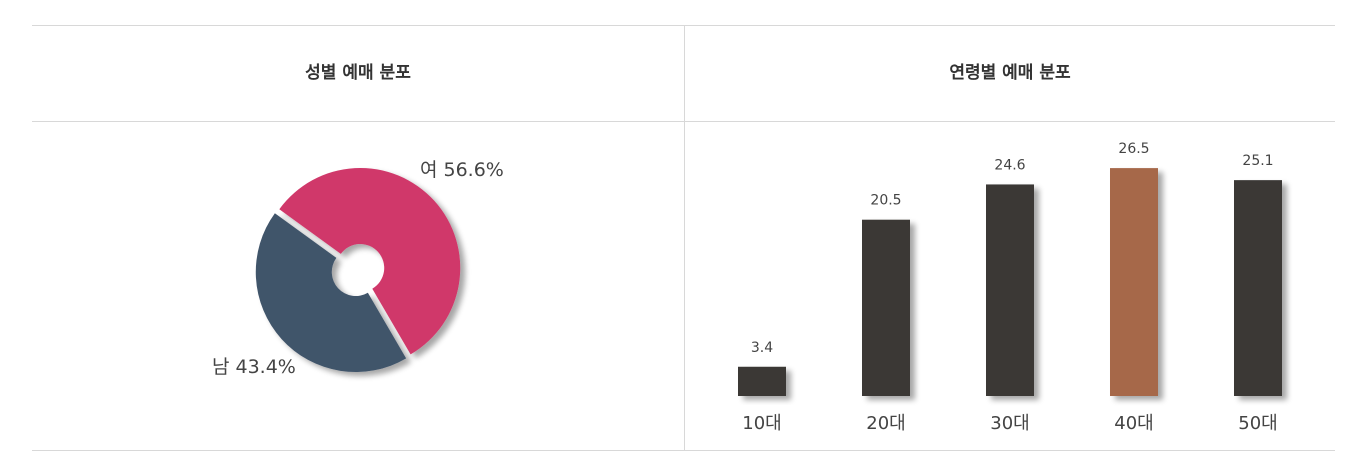 The height and width of the screenshot is (466, 1365). What do you see at coordinates (428, 170) in the screenshot?
I see `slice-category: 여` at bounding box center [428, 170].